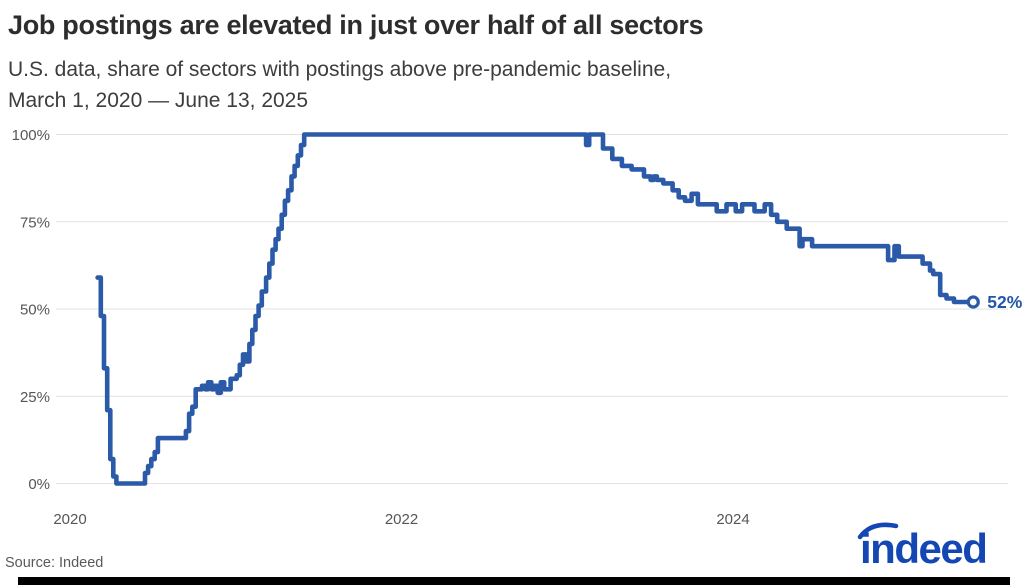  I want to click on x-axis-tick-label: 2024, so click(732, 519).